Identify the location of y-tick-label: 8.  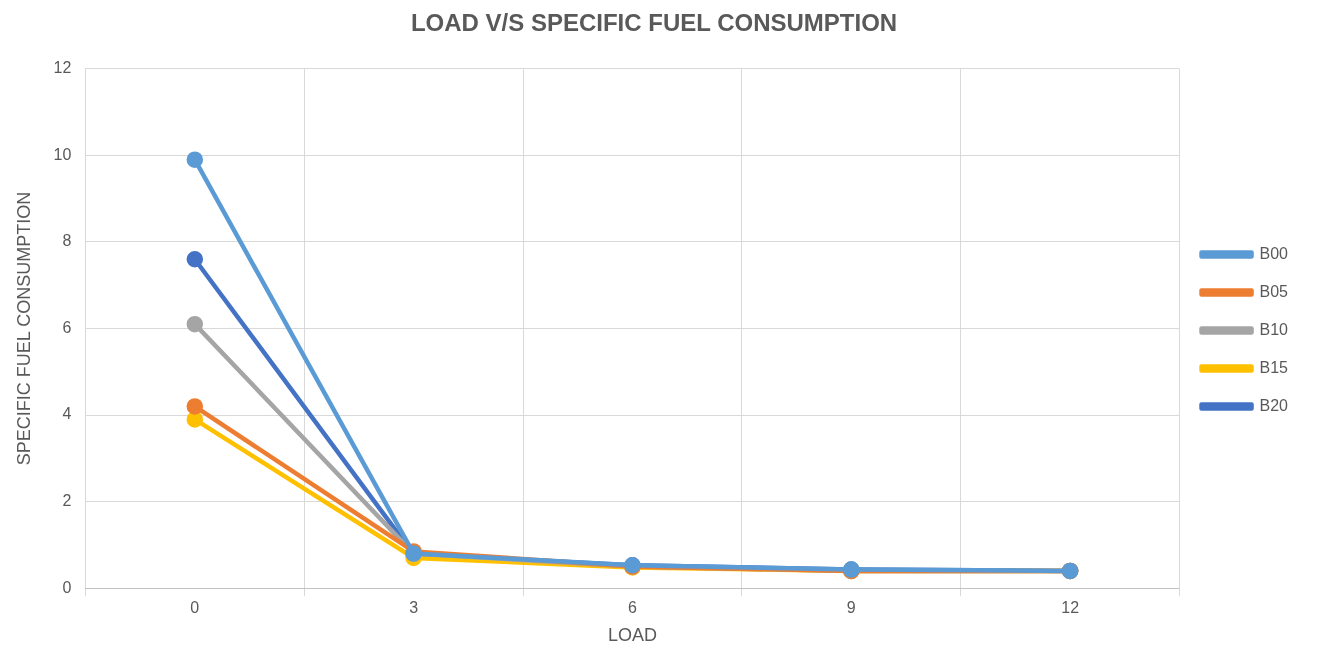
(67, 241).